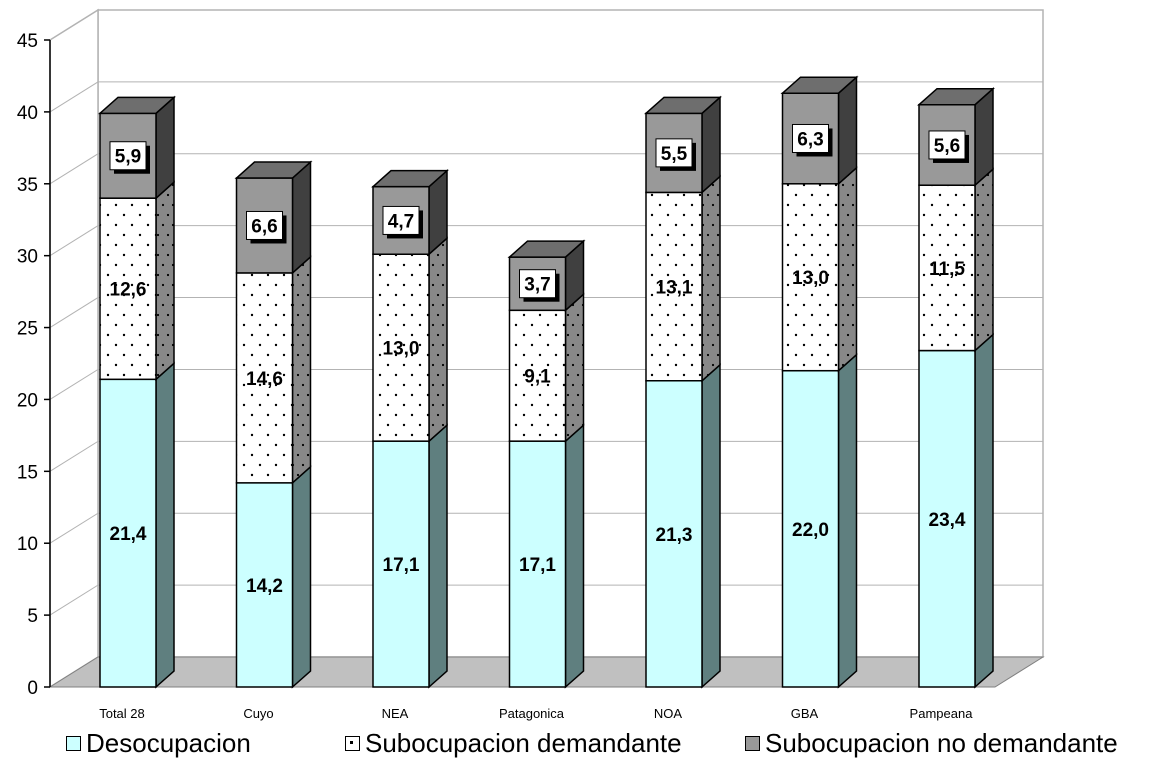 This screenshot has height=783, width=1173. Describe the element at coordinates (27, 185) in the screenshot. I see `y-tick-label: 35` at that location.